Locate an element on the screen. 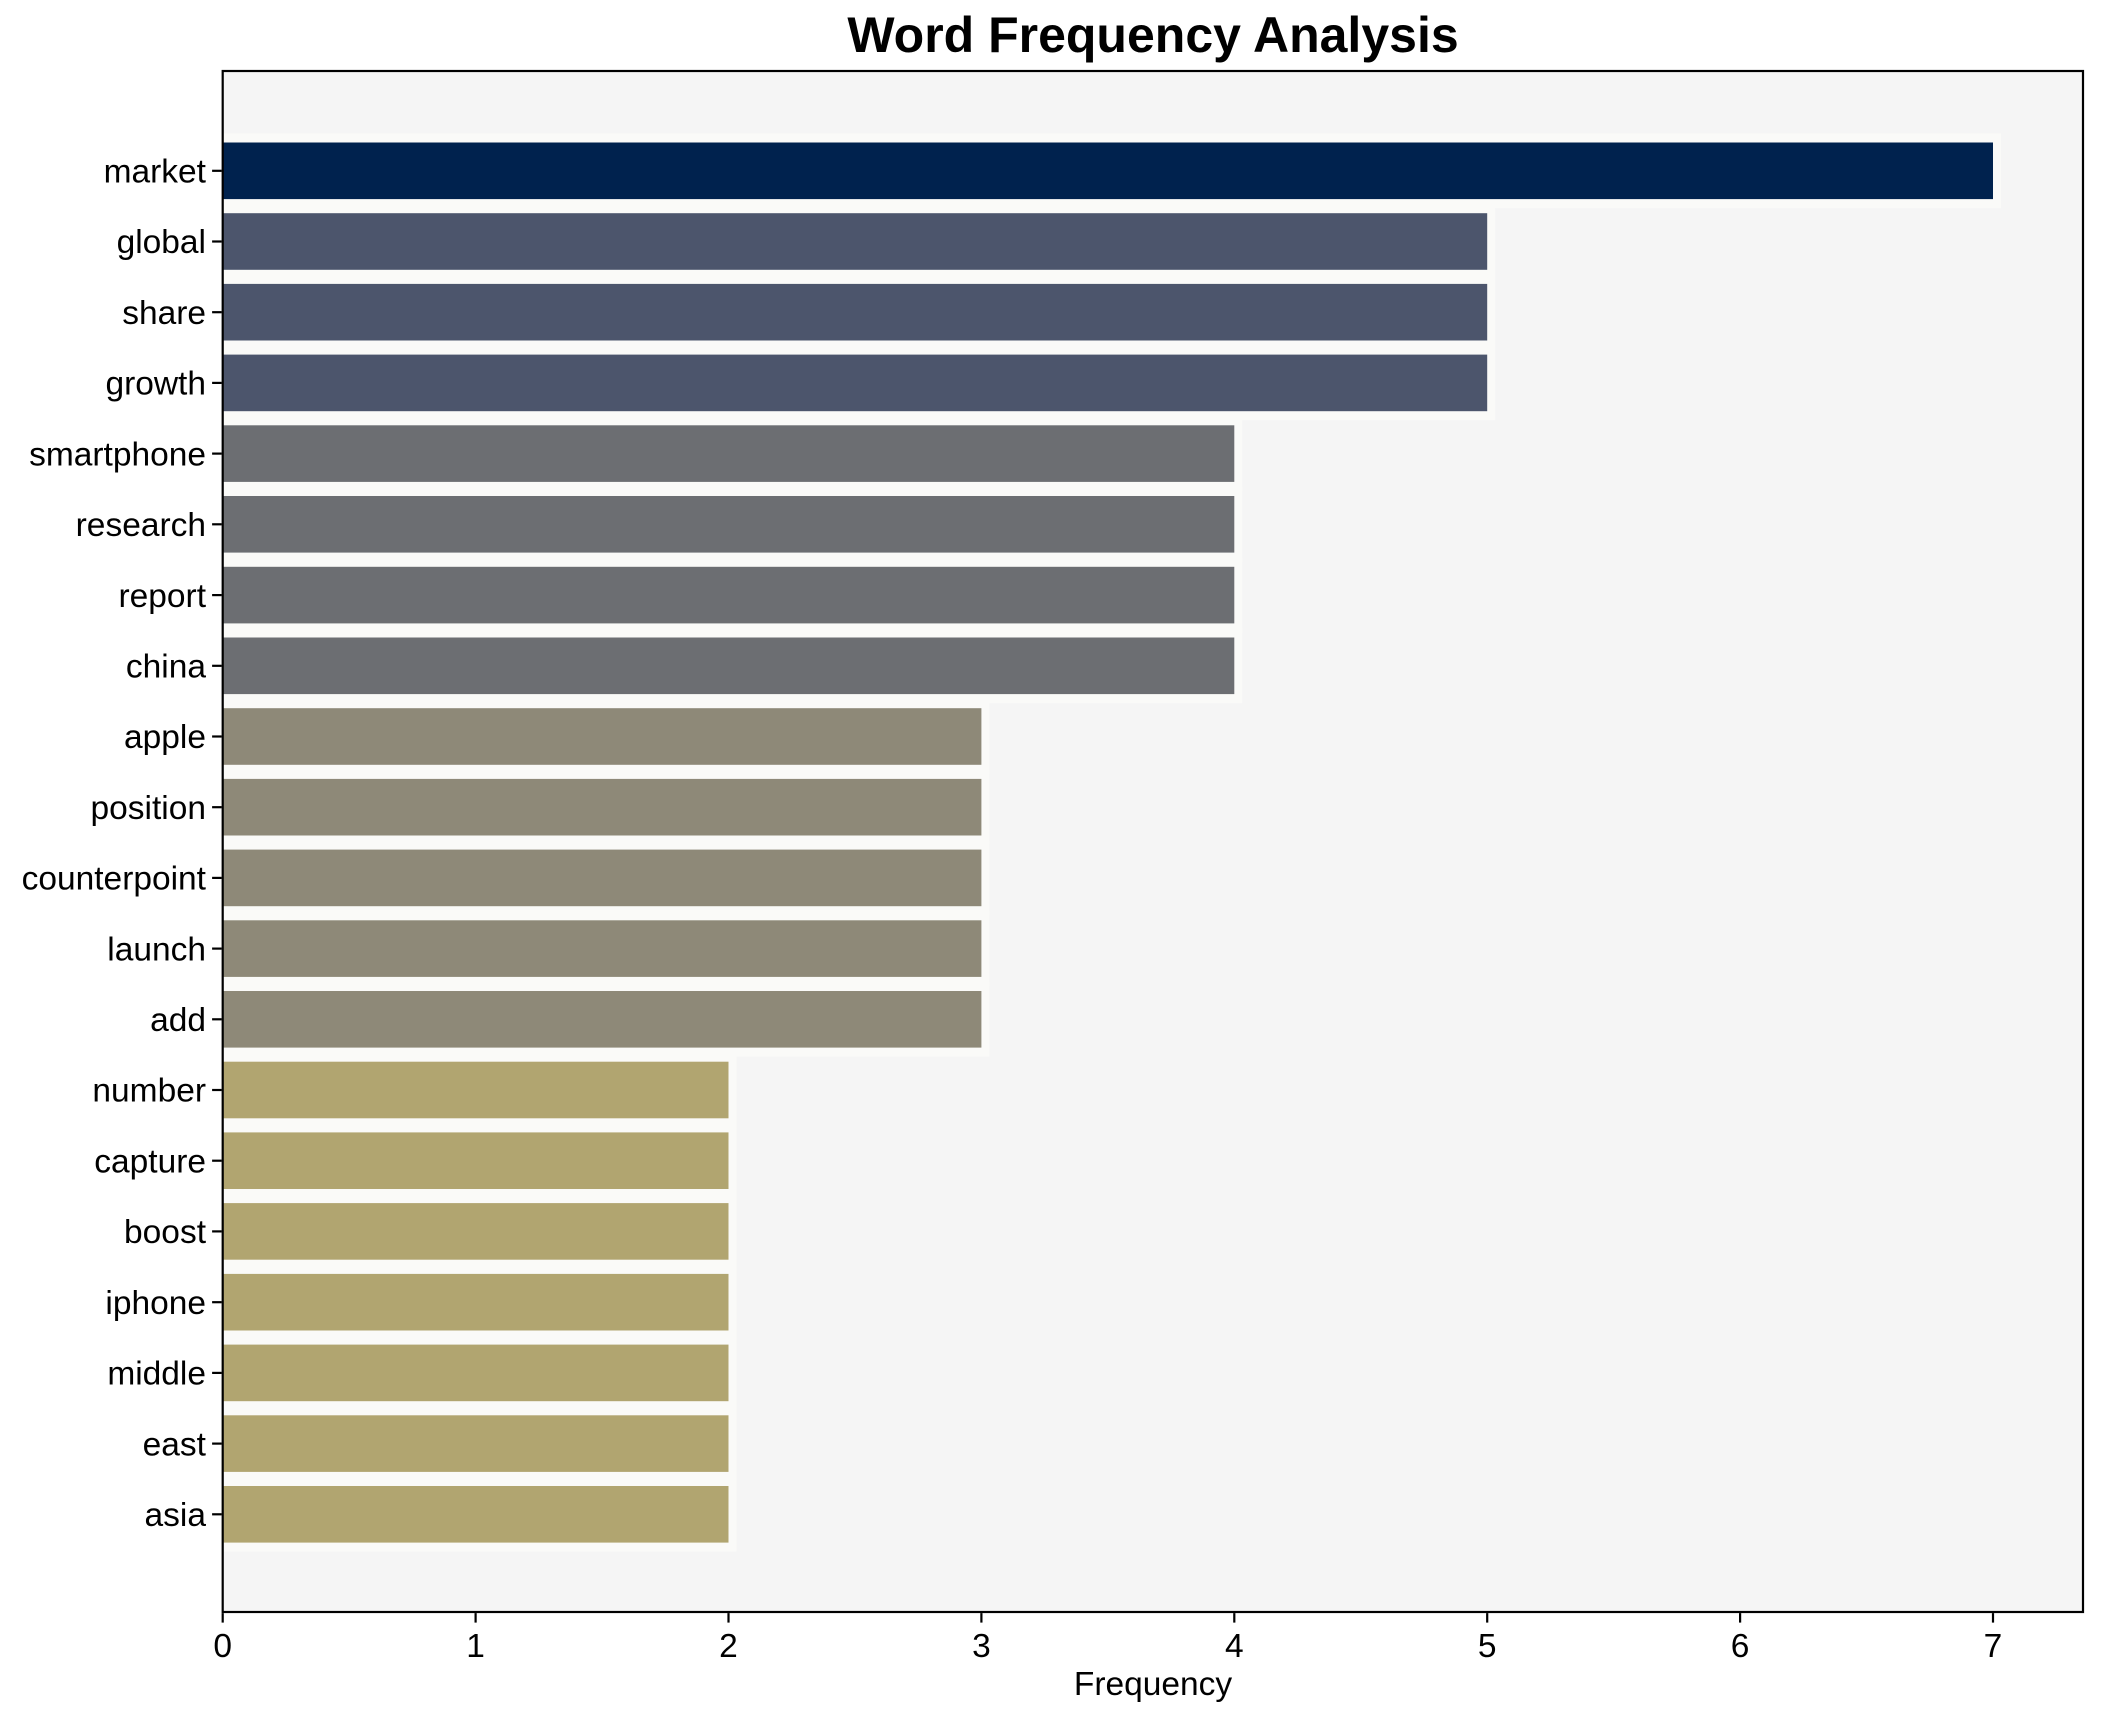  svg-text: number is located at coordinates (149, 1091).